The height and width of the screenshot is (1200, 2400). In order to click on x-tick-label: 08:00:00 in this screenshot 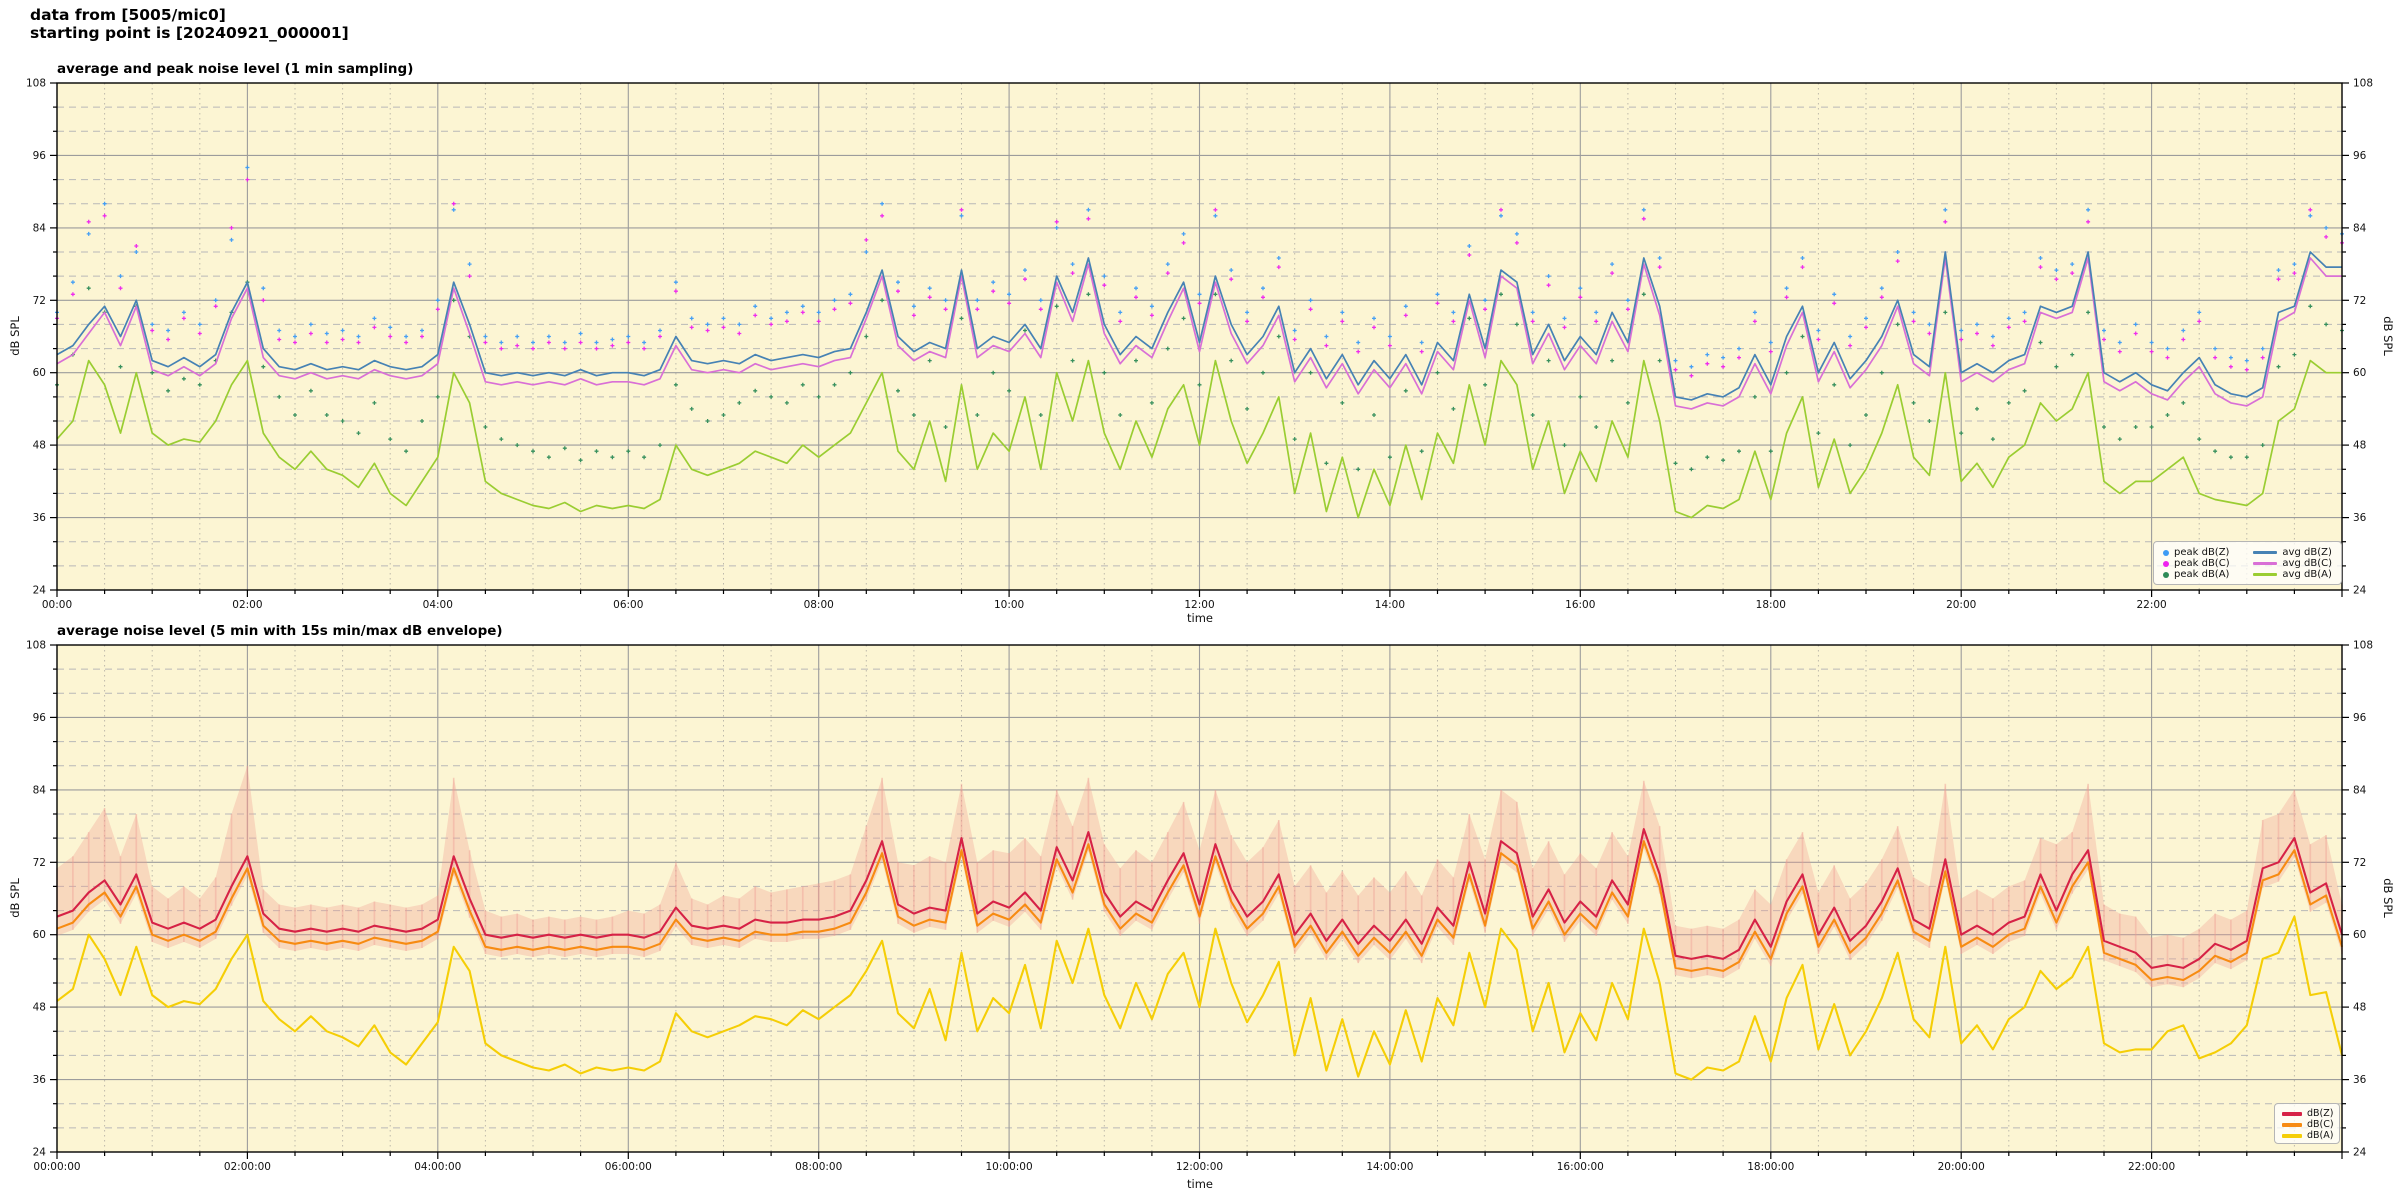, I will do `click(818, 1167)`.